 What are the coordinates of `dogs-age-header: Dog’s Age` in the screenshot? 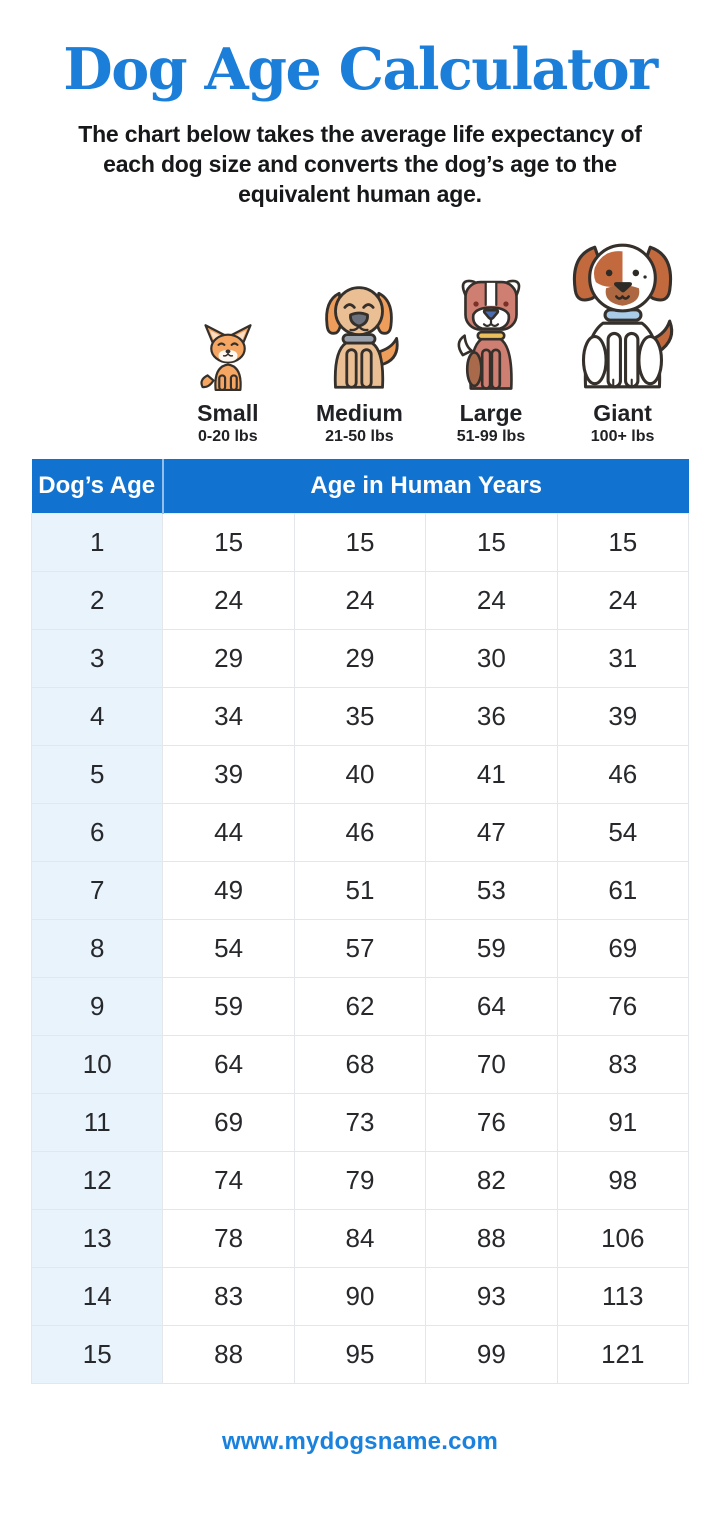 It's located at (97, 486).